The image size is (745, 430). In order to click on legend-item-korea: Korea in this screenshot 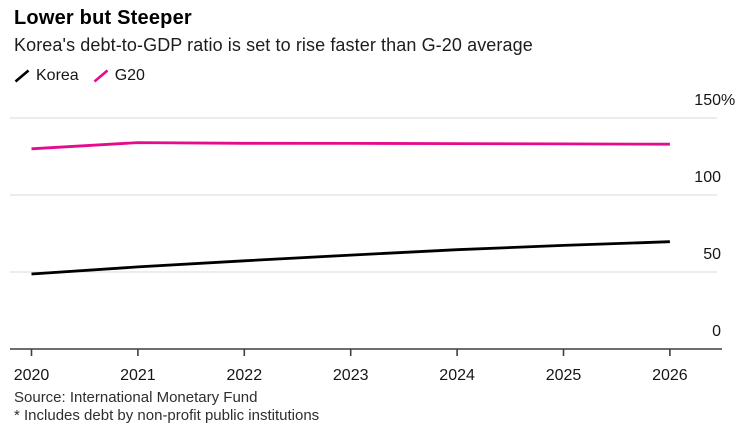, I will do `click(46, 76)`.